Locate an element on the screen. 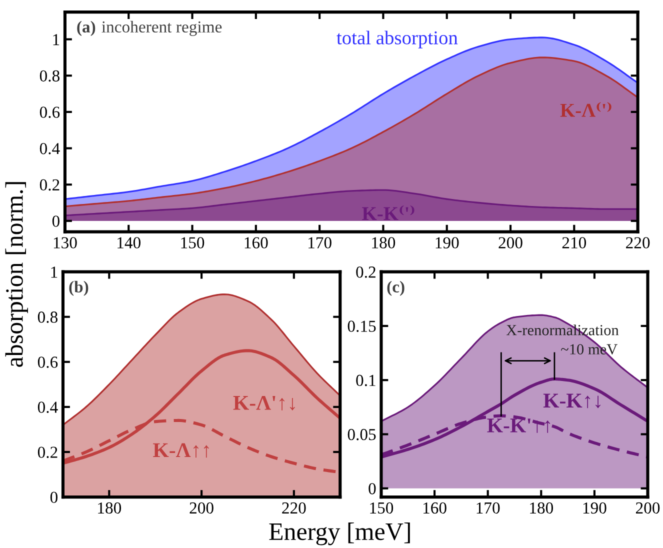 The image size is (663, 548). series-label: K-K↑↓ is located at coordinates (571, 401).